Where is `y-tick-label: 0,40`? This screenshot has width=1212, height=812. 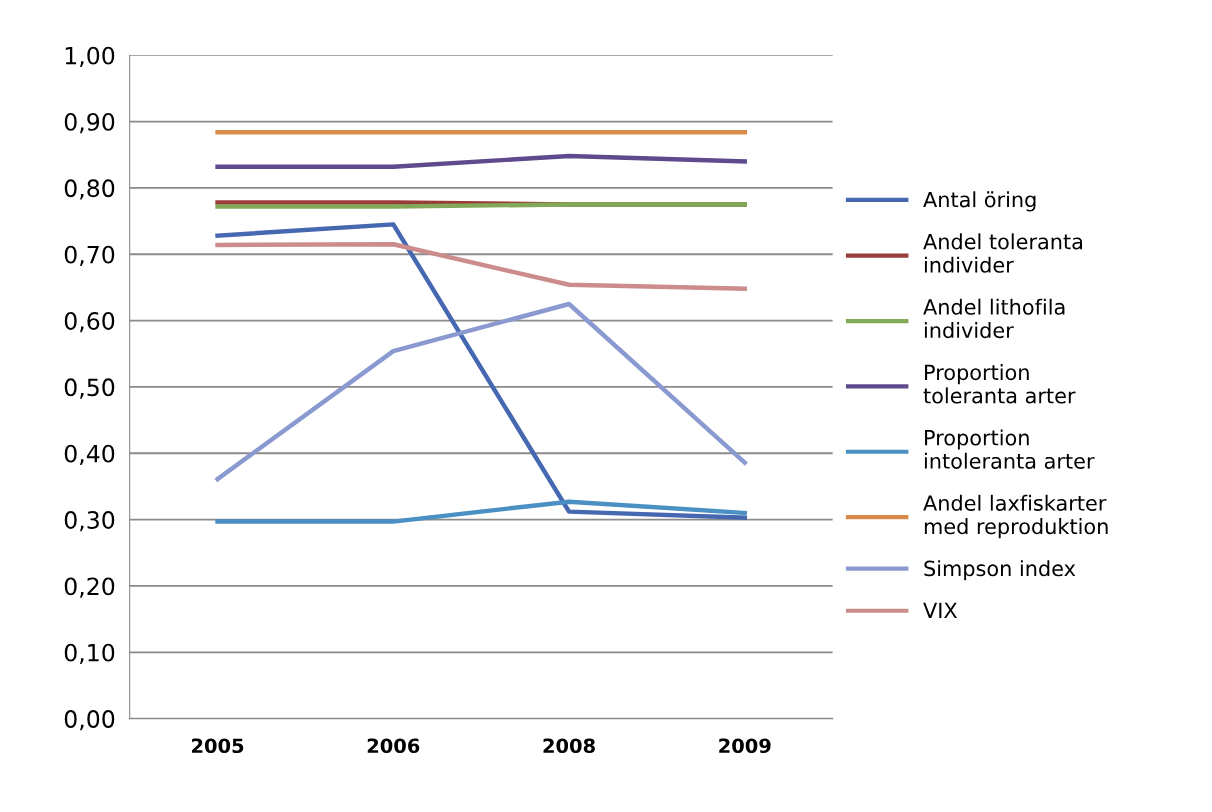 y-tick-label: 0,40 is located at coordinates (89, 454).